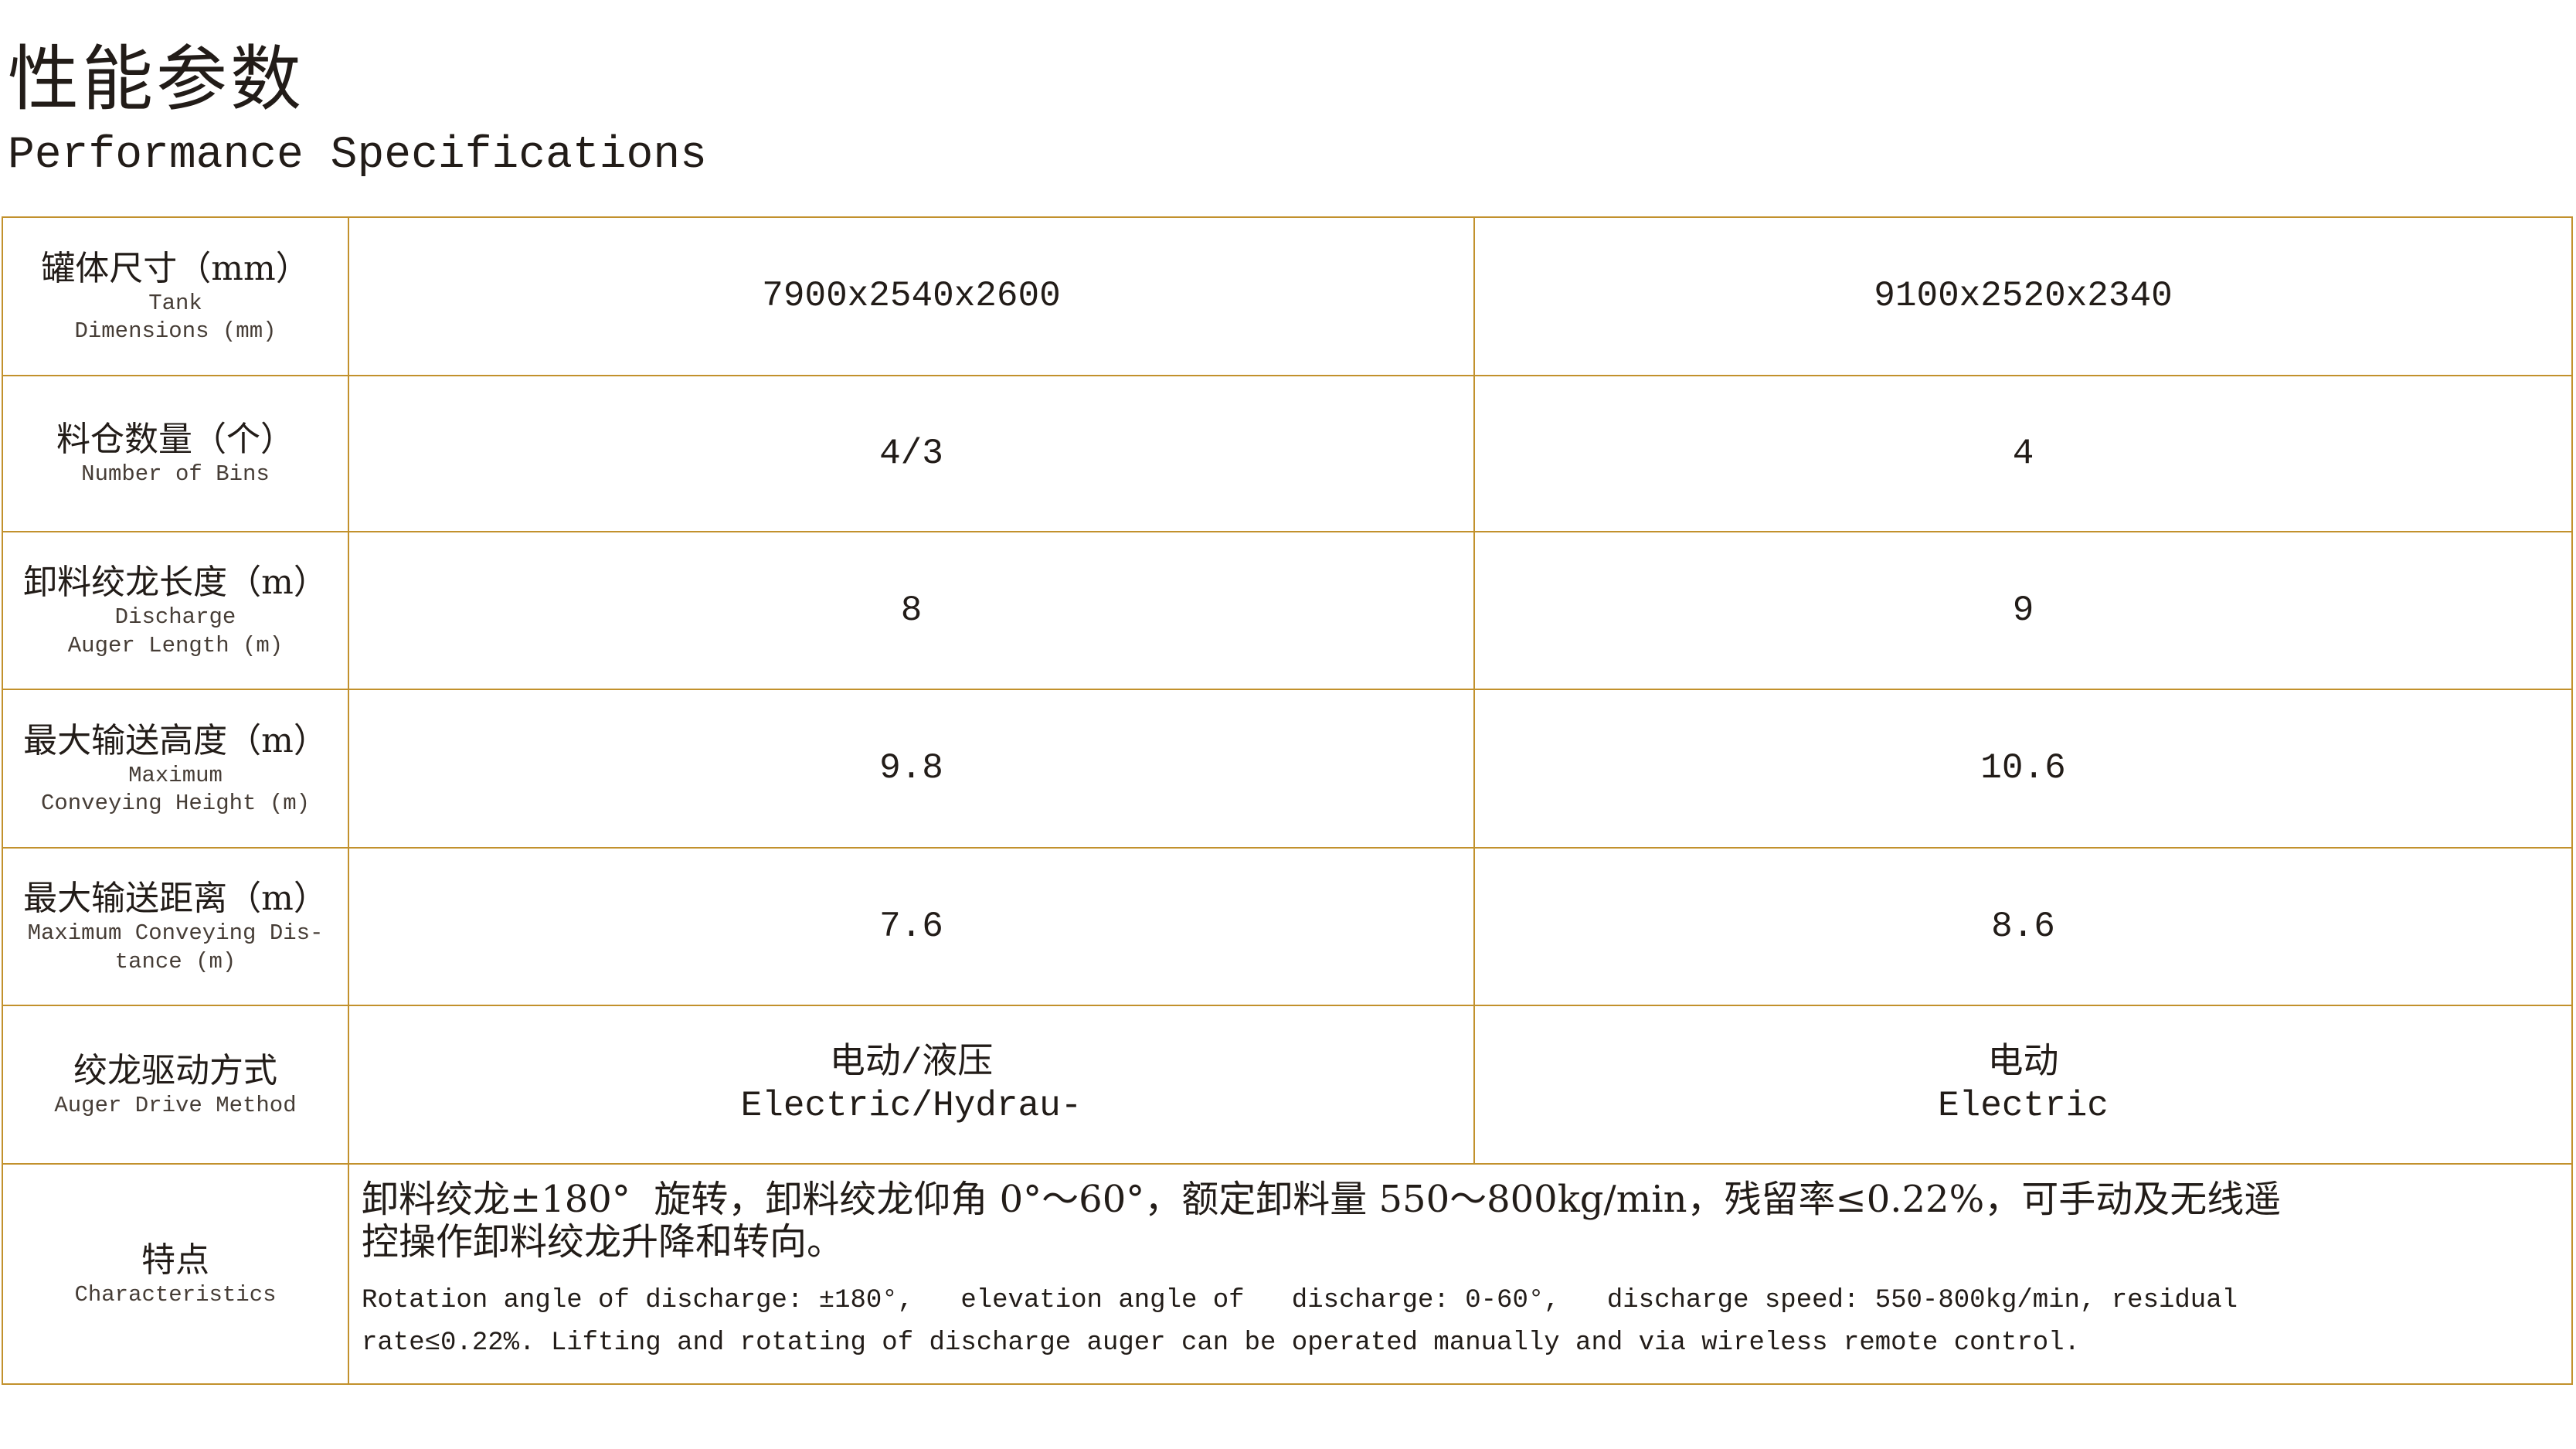 The height and width of the screenshot is (1449, 2576). I want to click on row-label-en: Maximum Conveying Dis-, so click(175, 934).